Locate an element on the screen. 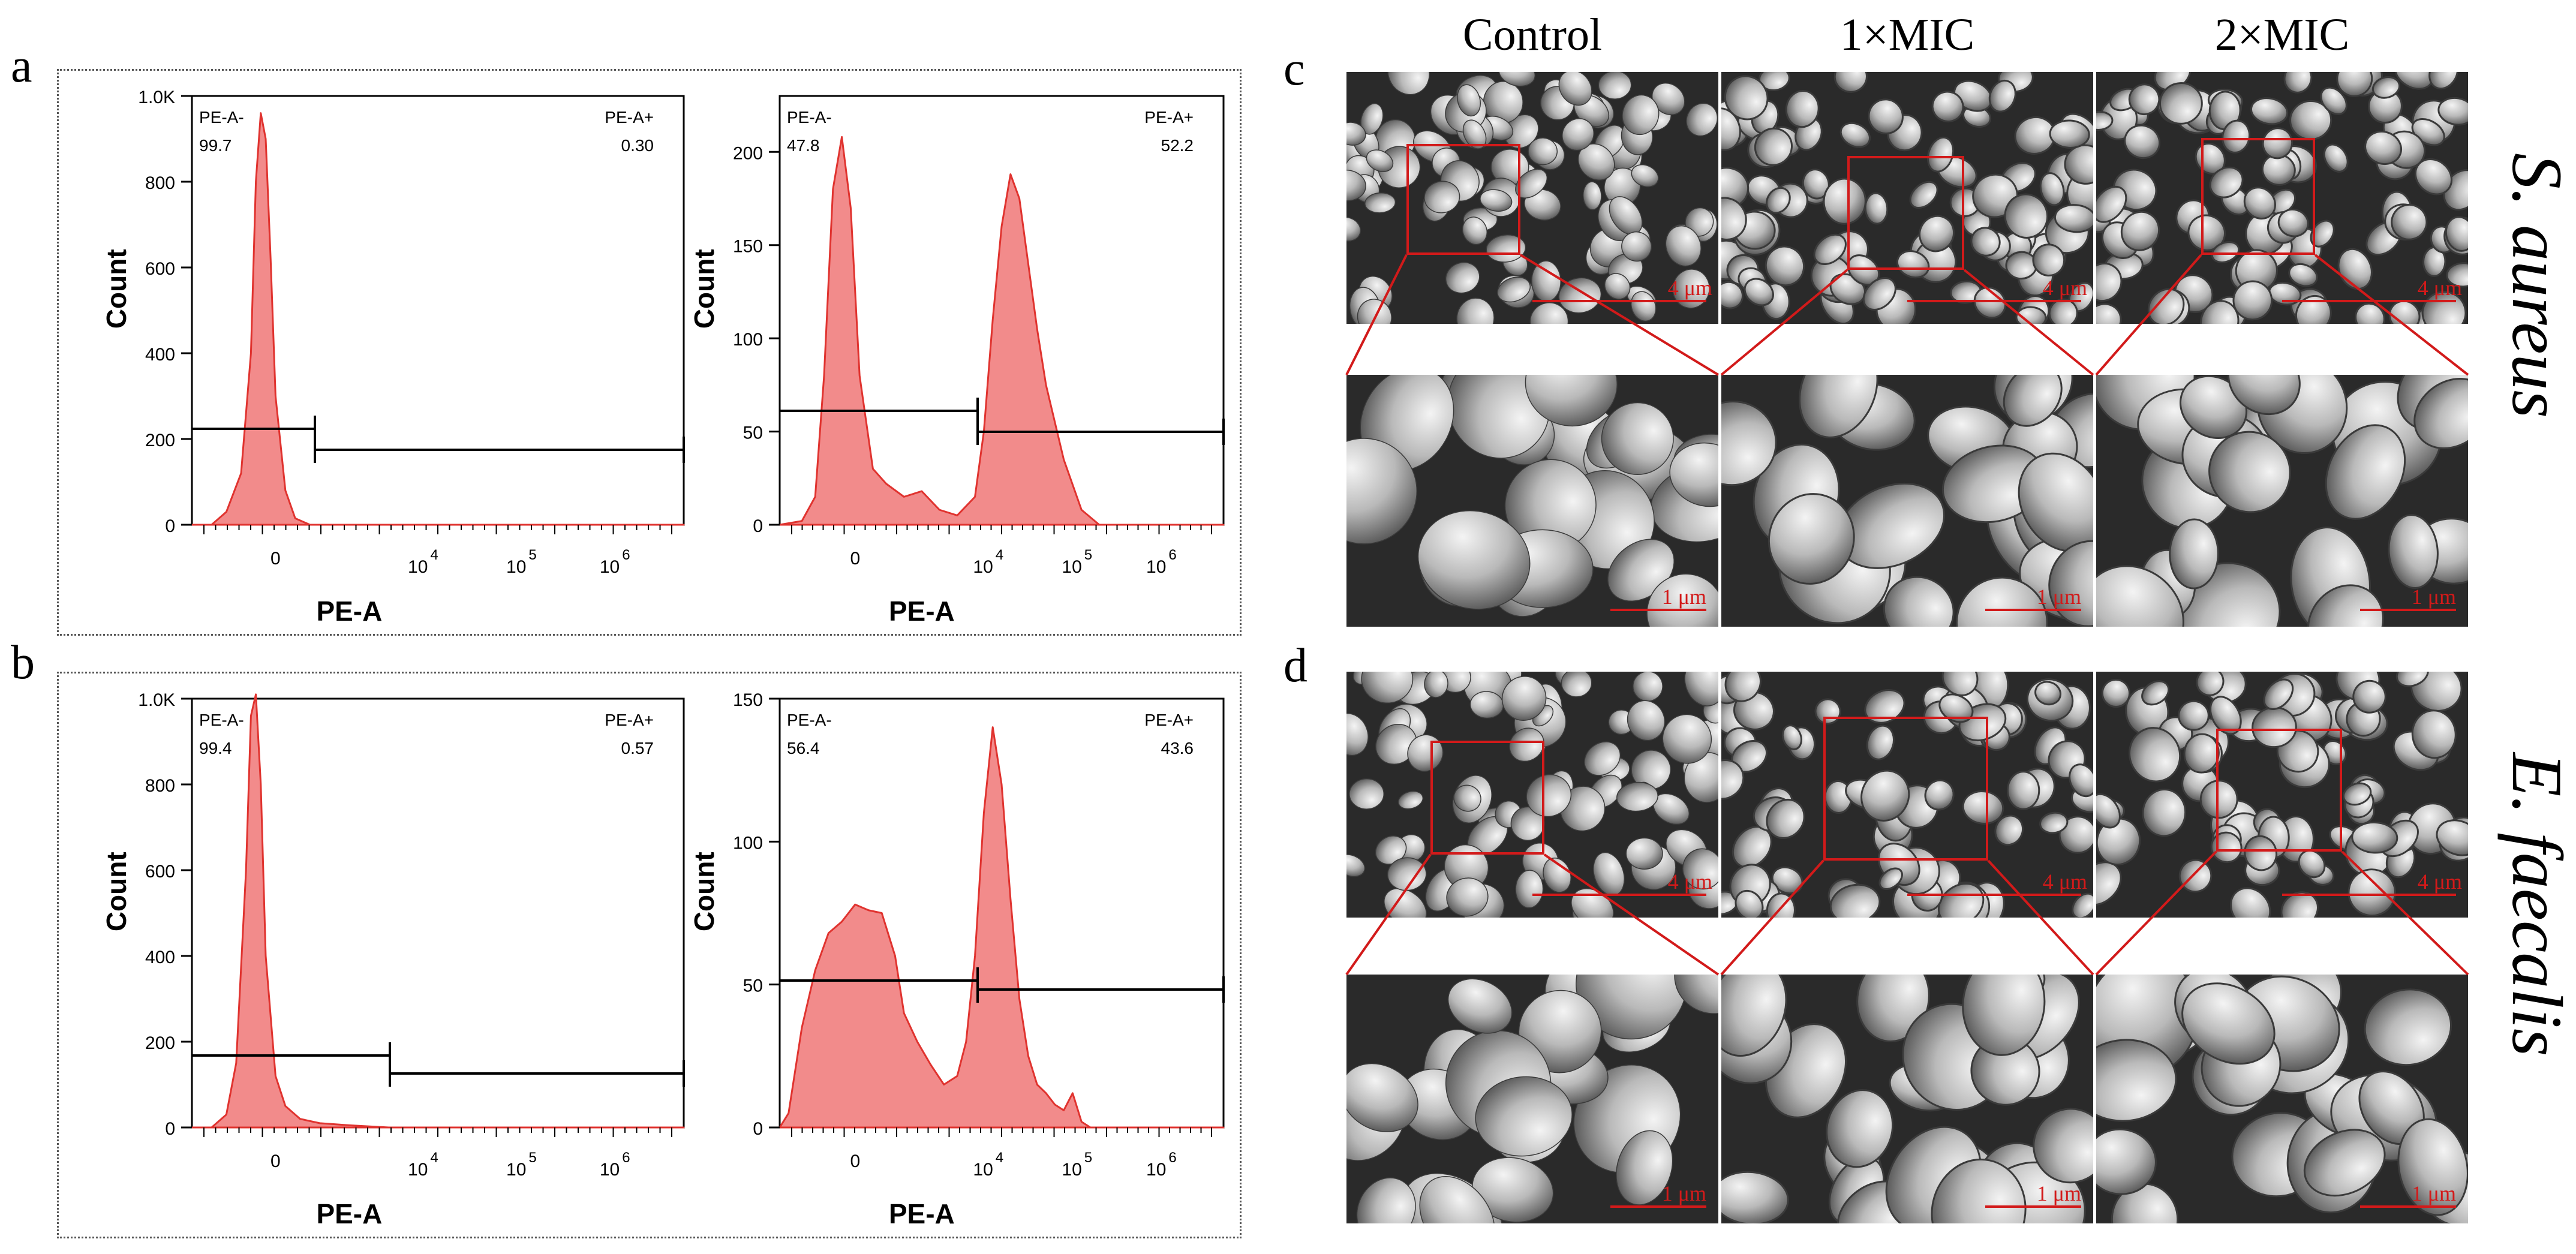  gate-value-negative: 47.8 is located at coordinates (804, 146).